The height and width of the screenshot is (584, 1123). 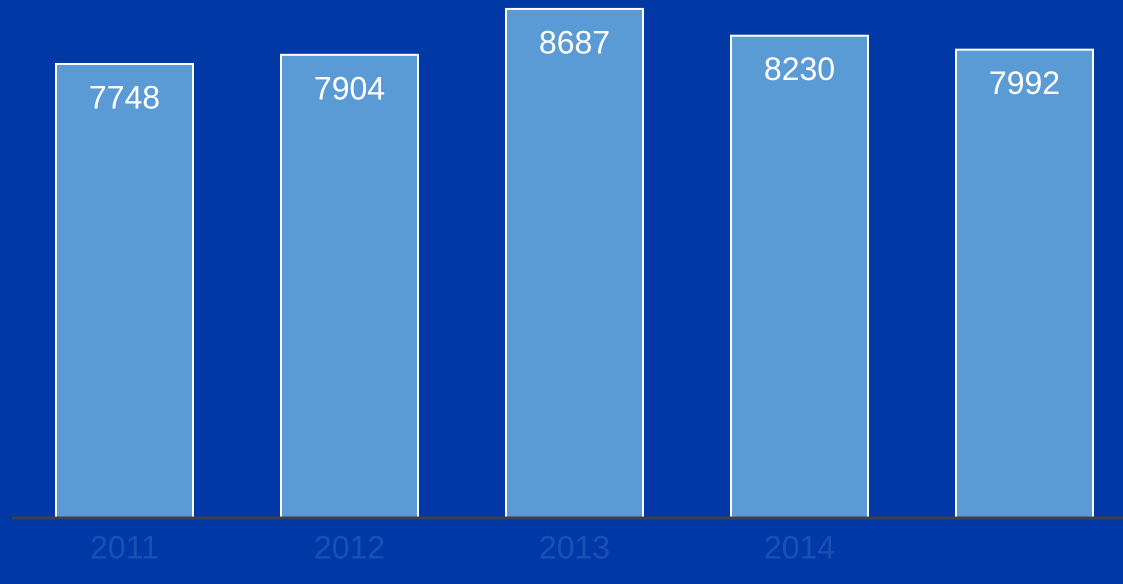 I want to click on data-label: 7904, so click(x=349, y=88).